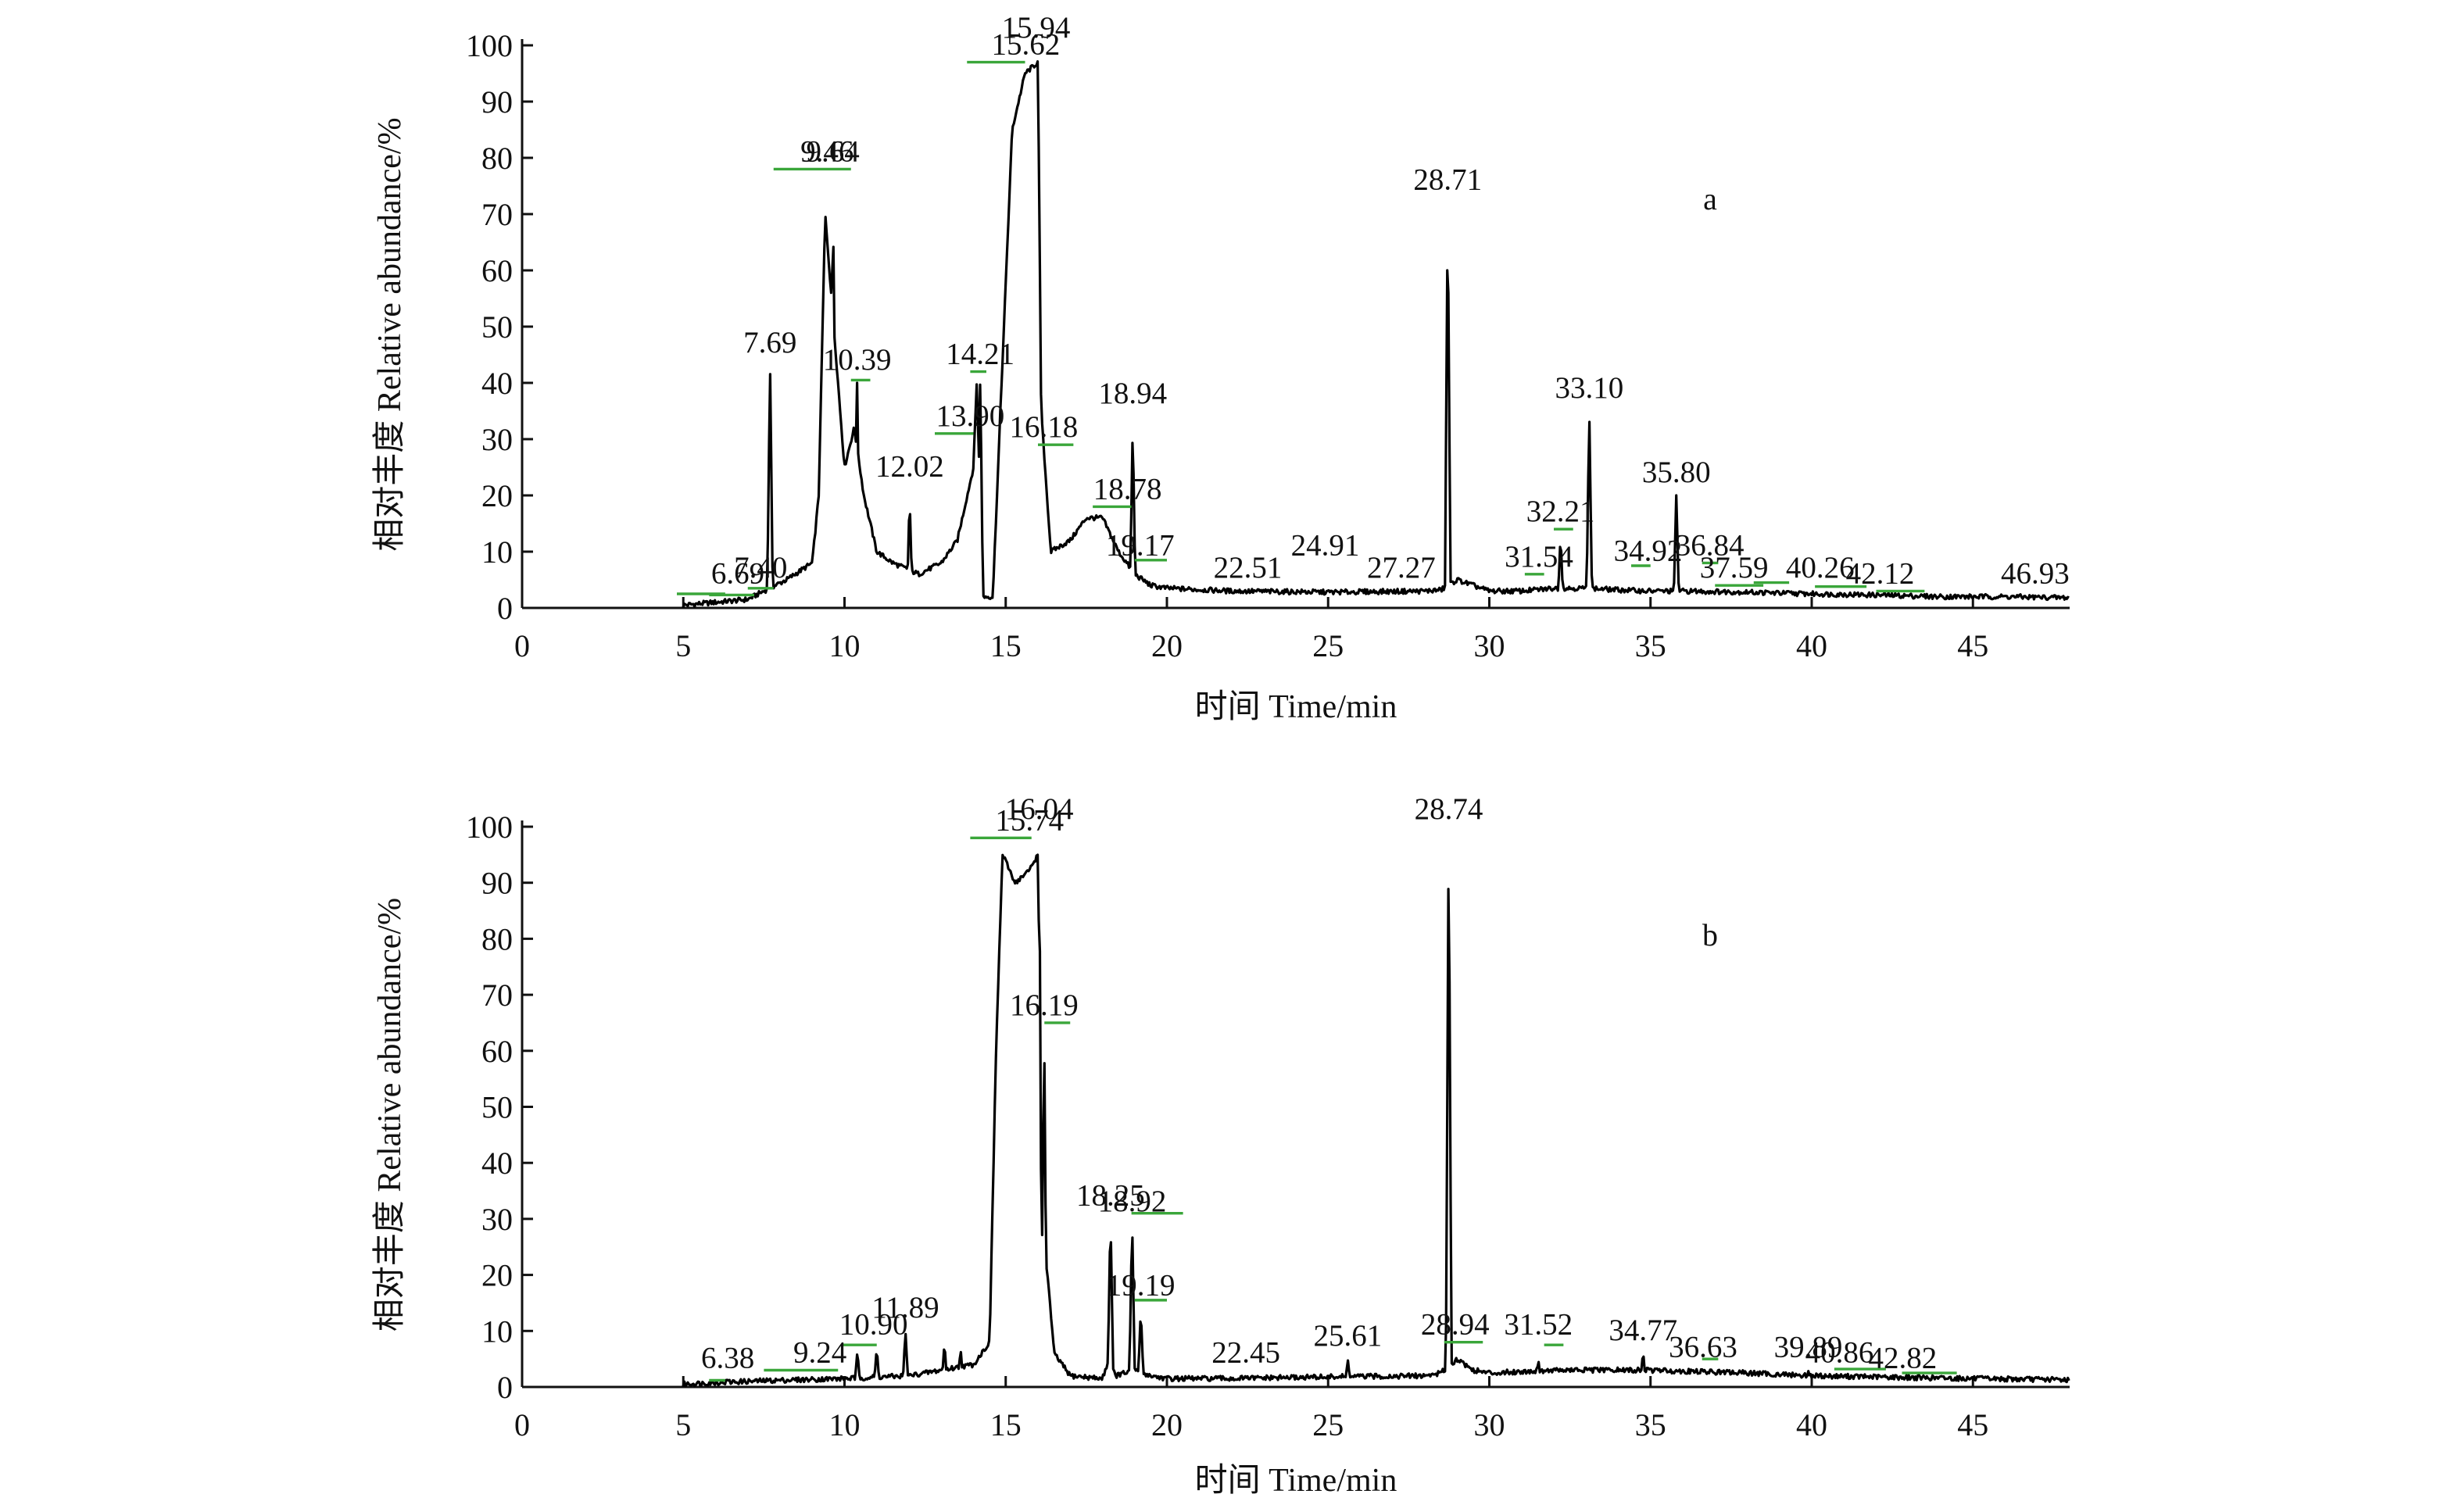 This screenshot has width=2462, height=1512. Describe the element at coordinates (826, 151) in the screenshot. I see `peak-label: 9.46` at that location.